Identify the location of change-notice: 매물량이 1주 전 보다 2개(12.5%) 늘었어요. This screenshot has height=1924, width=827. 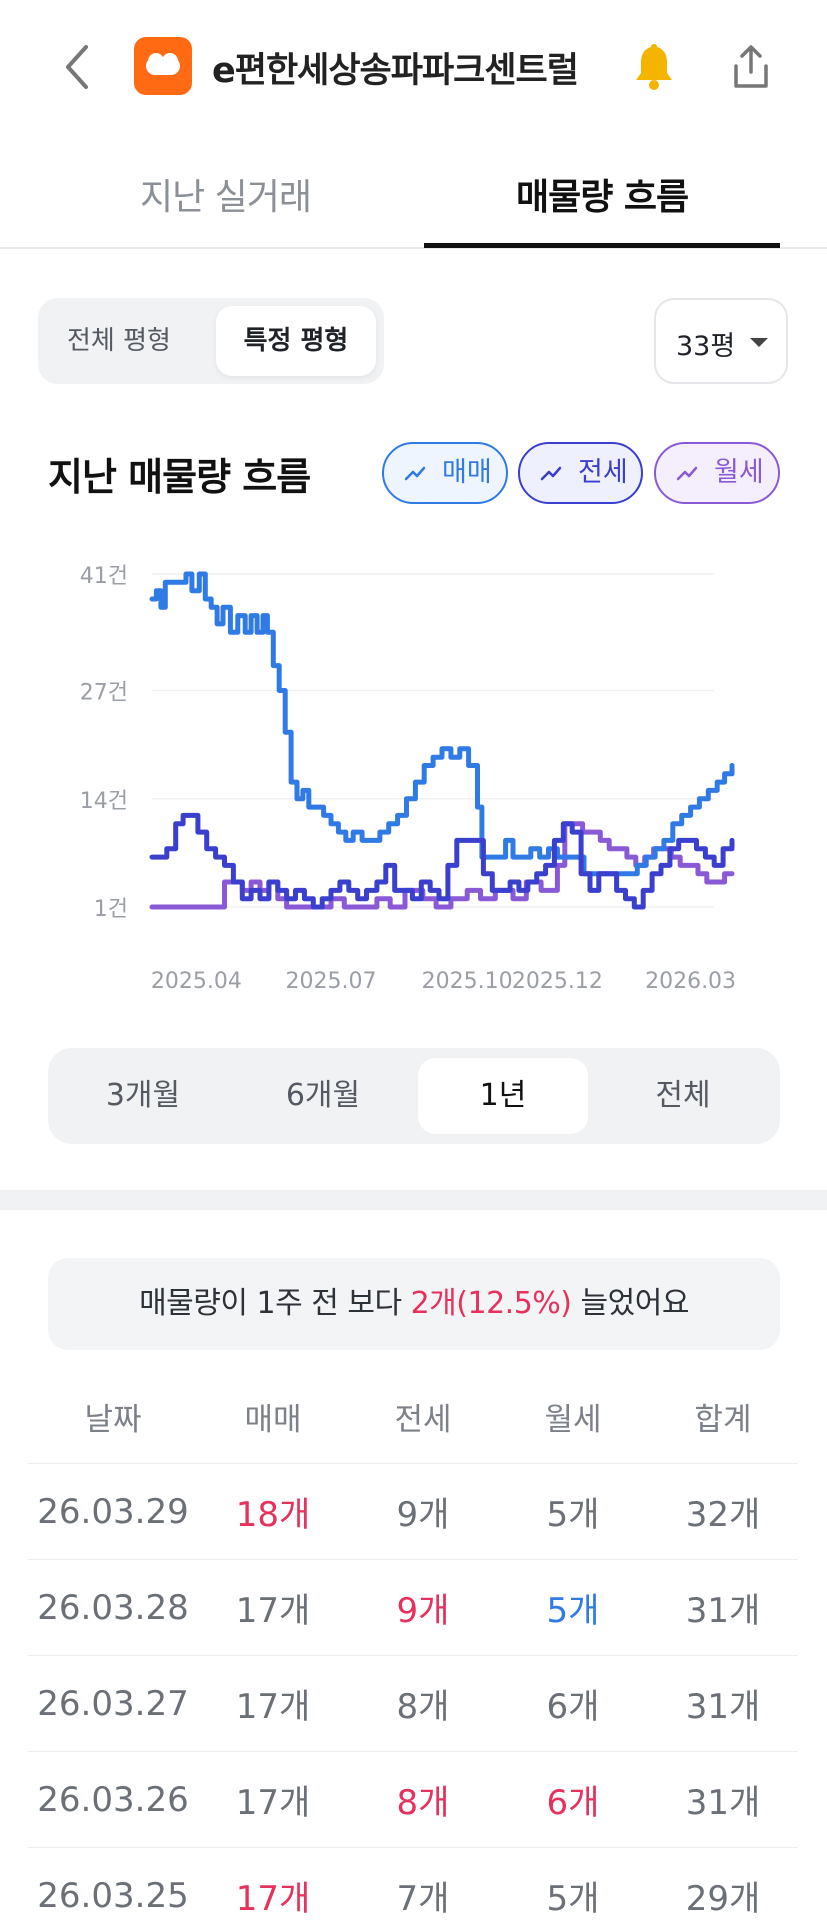
(414, 1304).